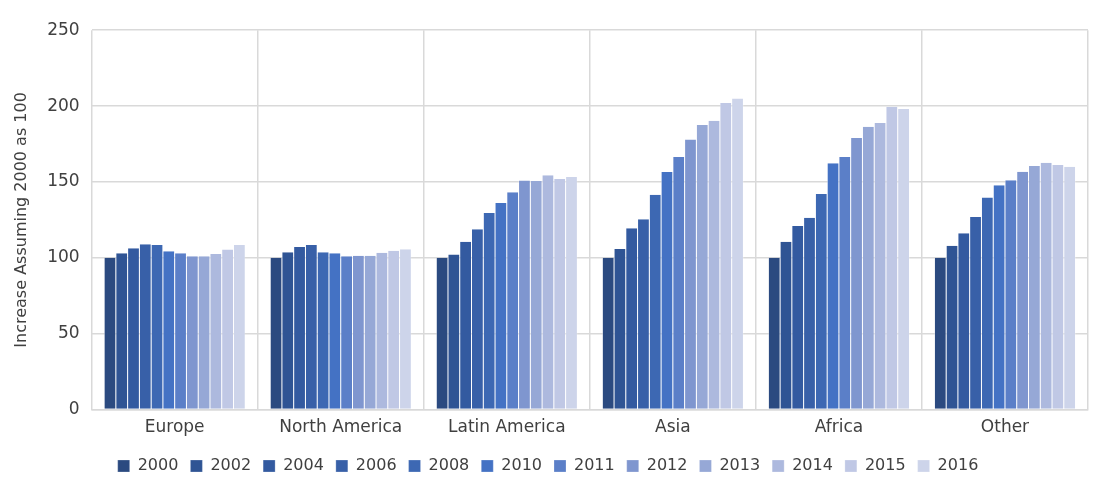  I want to click on x-tick-label: Europe, so click(174, 426).